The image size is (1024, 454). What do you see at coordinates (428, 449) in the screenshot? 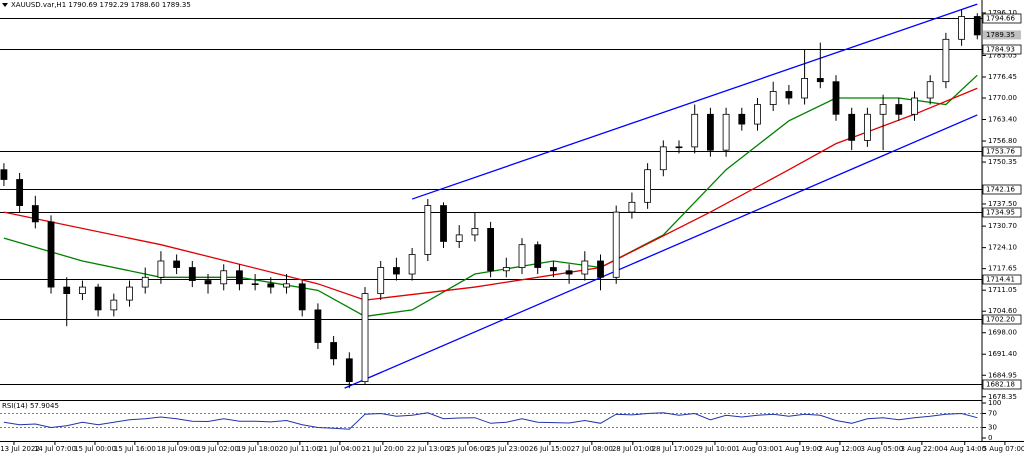
I see `x-tick-label: 22 Jul 13:00` at bounding box center [428, 449].